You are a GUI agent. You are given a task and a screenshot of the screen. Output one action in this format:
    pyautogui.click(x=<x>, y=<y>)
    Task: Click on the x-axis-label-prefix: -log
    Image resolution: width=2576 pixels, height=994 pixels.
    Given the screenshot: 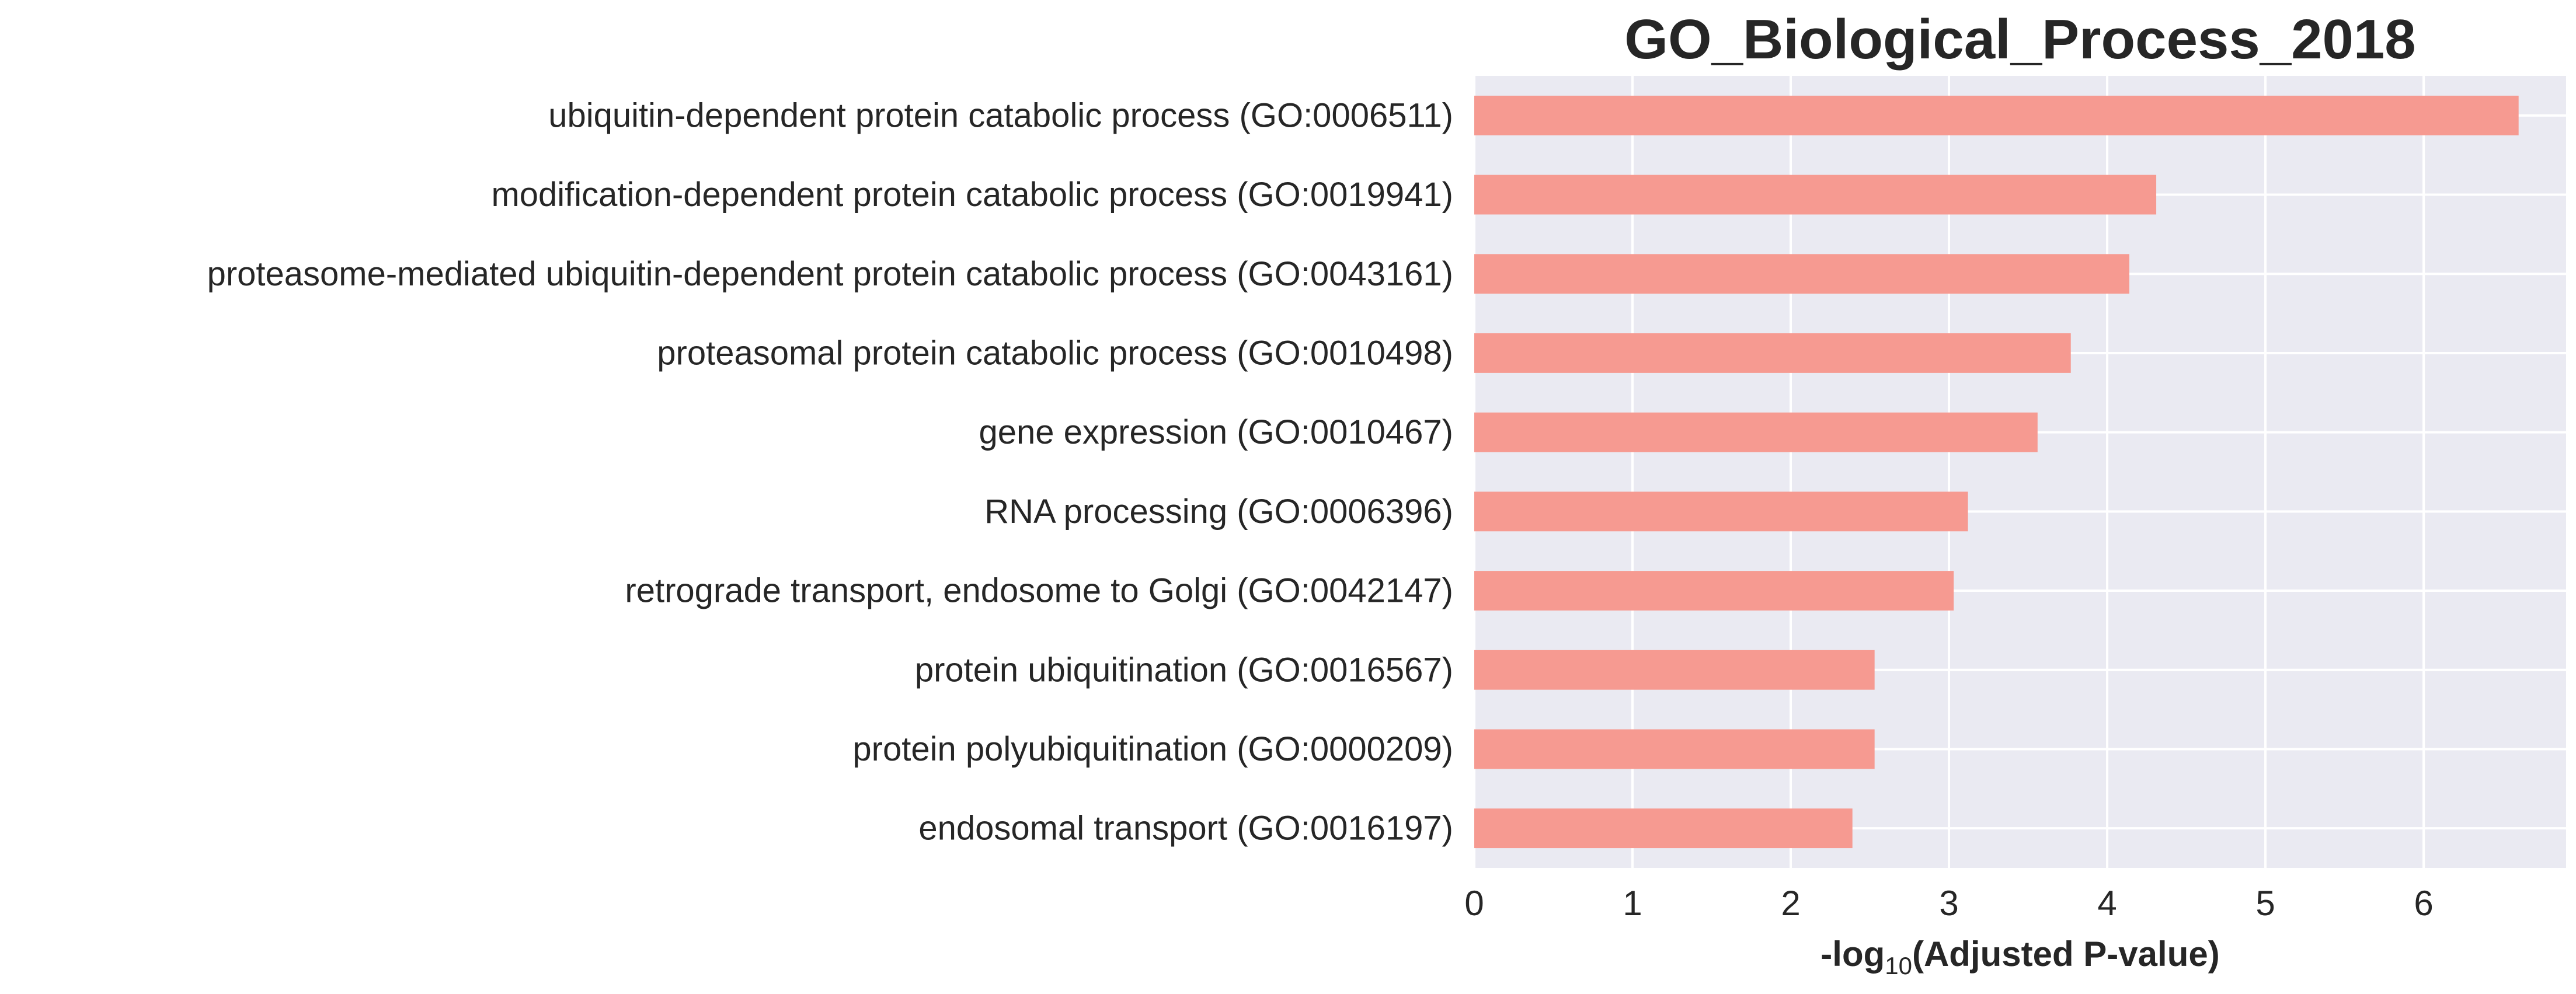 What is the action you would take?
    pyautogui.click(x=1852, y=954)
    